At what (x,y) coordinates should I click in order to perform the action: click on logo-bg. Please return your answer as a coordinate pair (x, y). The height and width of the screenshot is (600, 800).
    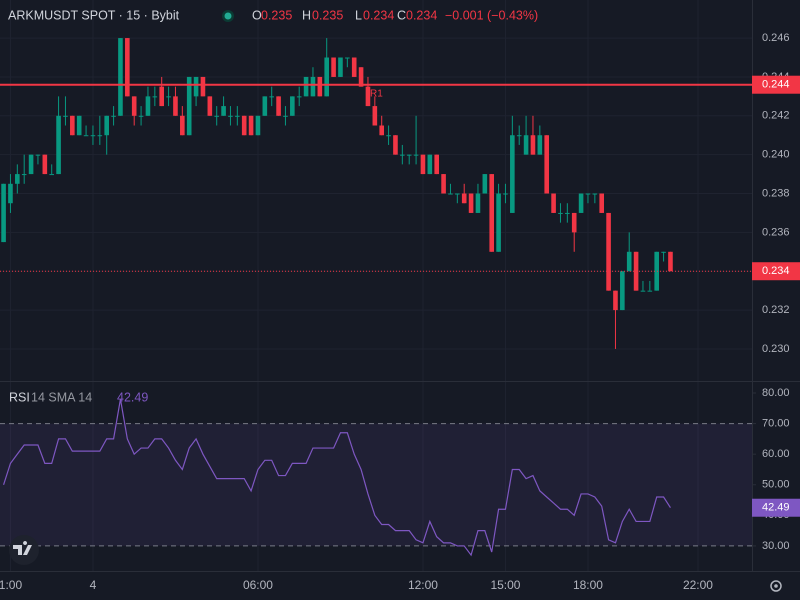
    Looking at the image, I should click on (24, 550).